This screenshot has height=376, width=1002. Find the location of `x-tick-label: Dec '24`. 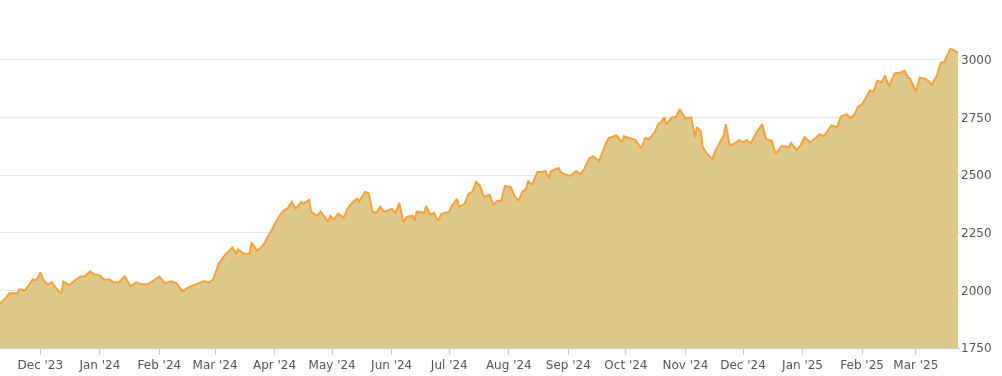

x-tick-label: Dec '24 is located at coordinates (743, 365).